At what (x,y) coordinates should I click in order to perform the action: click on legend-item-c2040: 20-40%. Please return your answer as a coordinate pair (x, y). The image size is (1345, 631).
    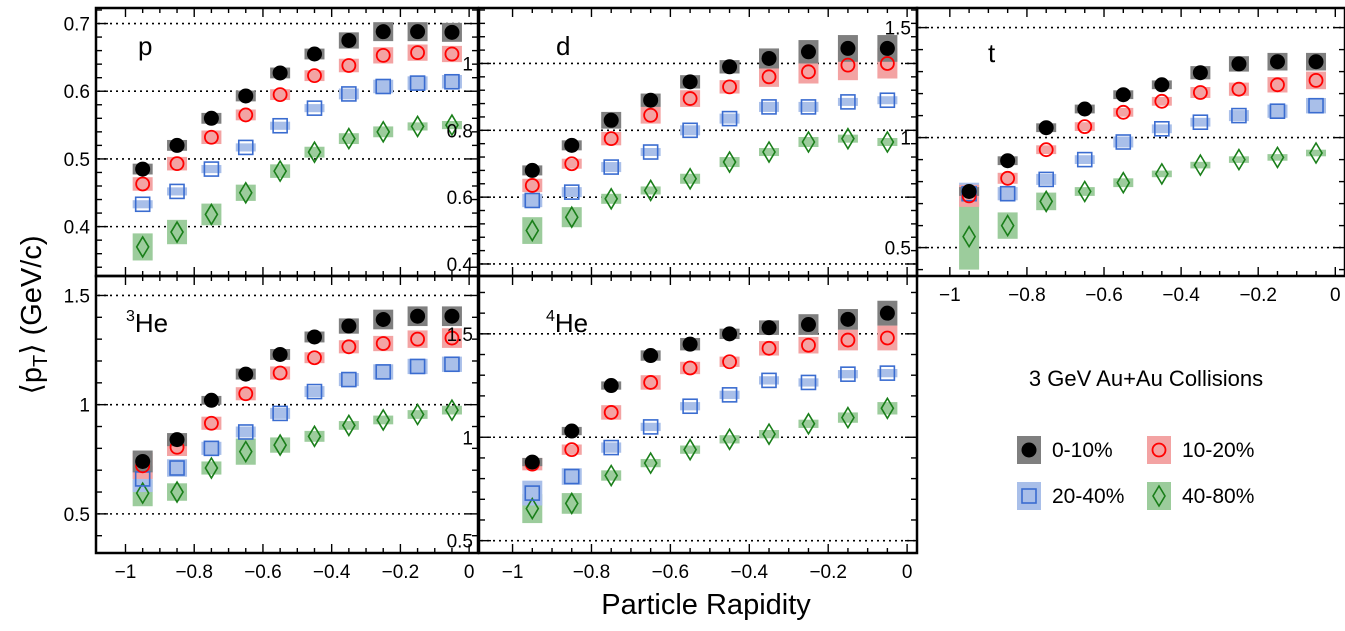
    Looking at the image, I should click on (1070, 496).